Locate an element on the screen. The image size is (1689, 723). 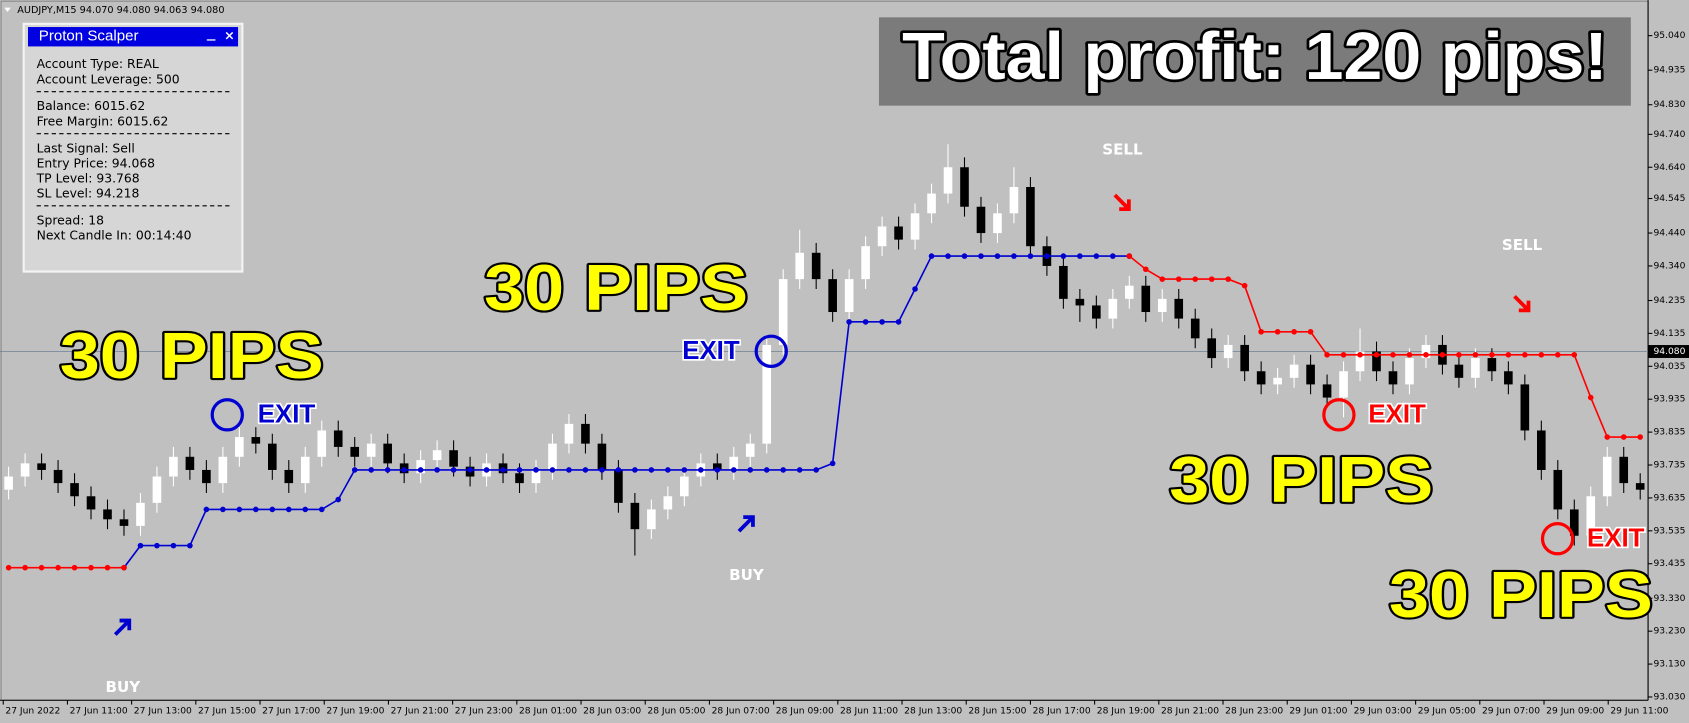
current-price-box is located at coordinates (1668, 351).